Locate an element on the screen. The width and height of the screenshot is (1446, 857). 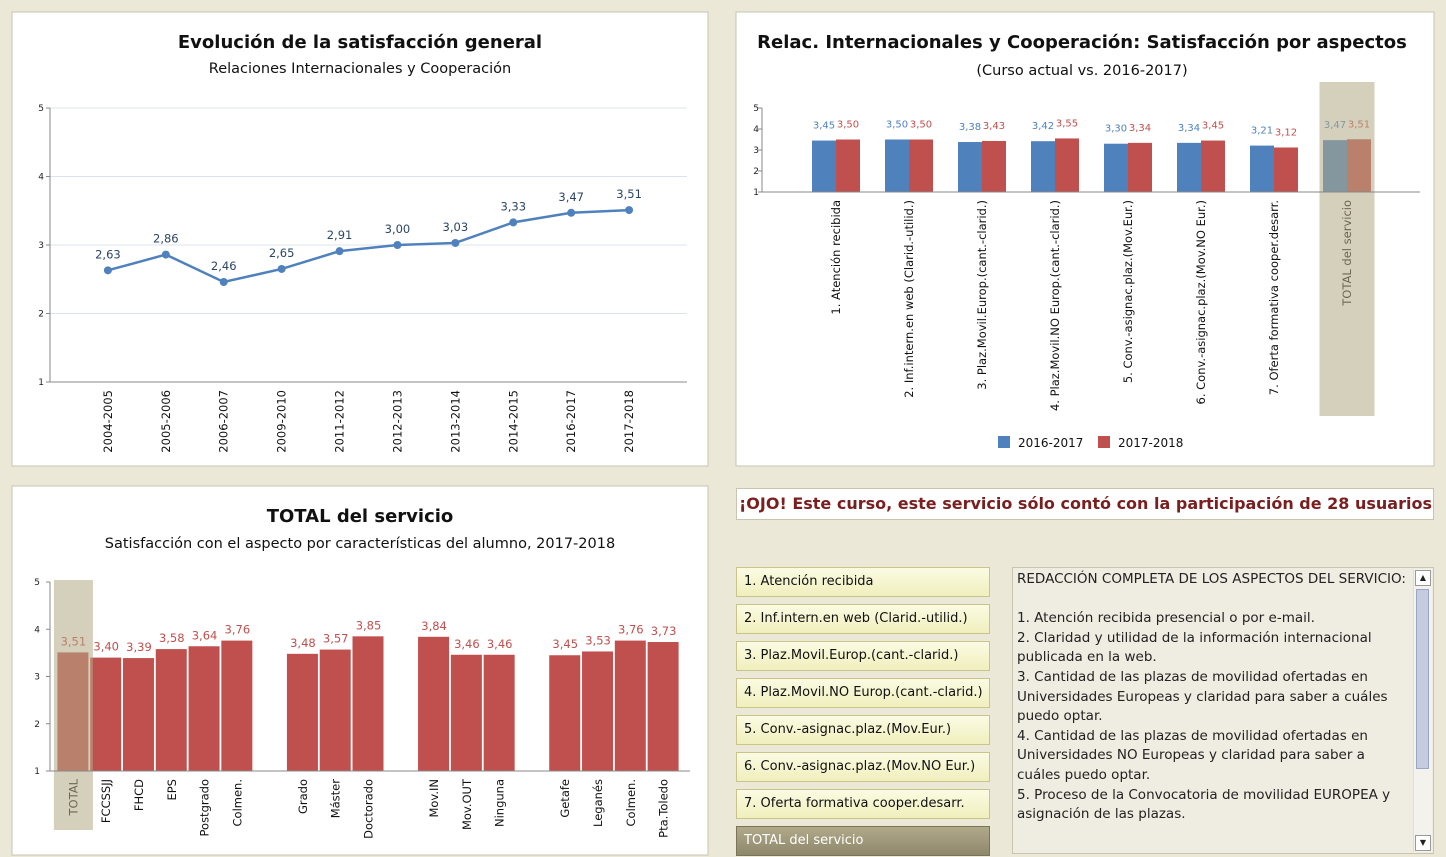
scrollbar: ▲ ▼ is located at coordinates (1422, 710).